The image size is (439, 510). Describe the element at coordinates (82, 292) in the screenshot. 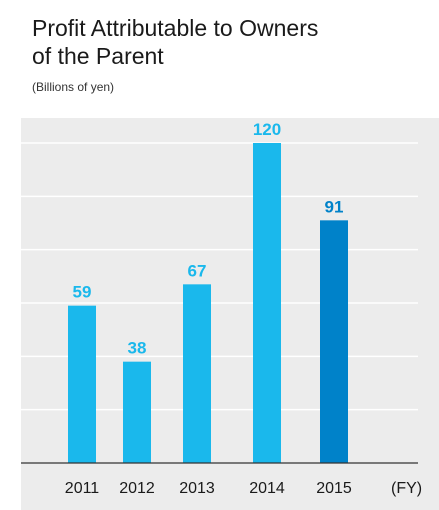

I see `bar-value-label-2011: 59` at that location.